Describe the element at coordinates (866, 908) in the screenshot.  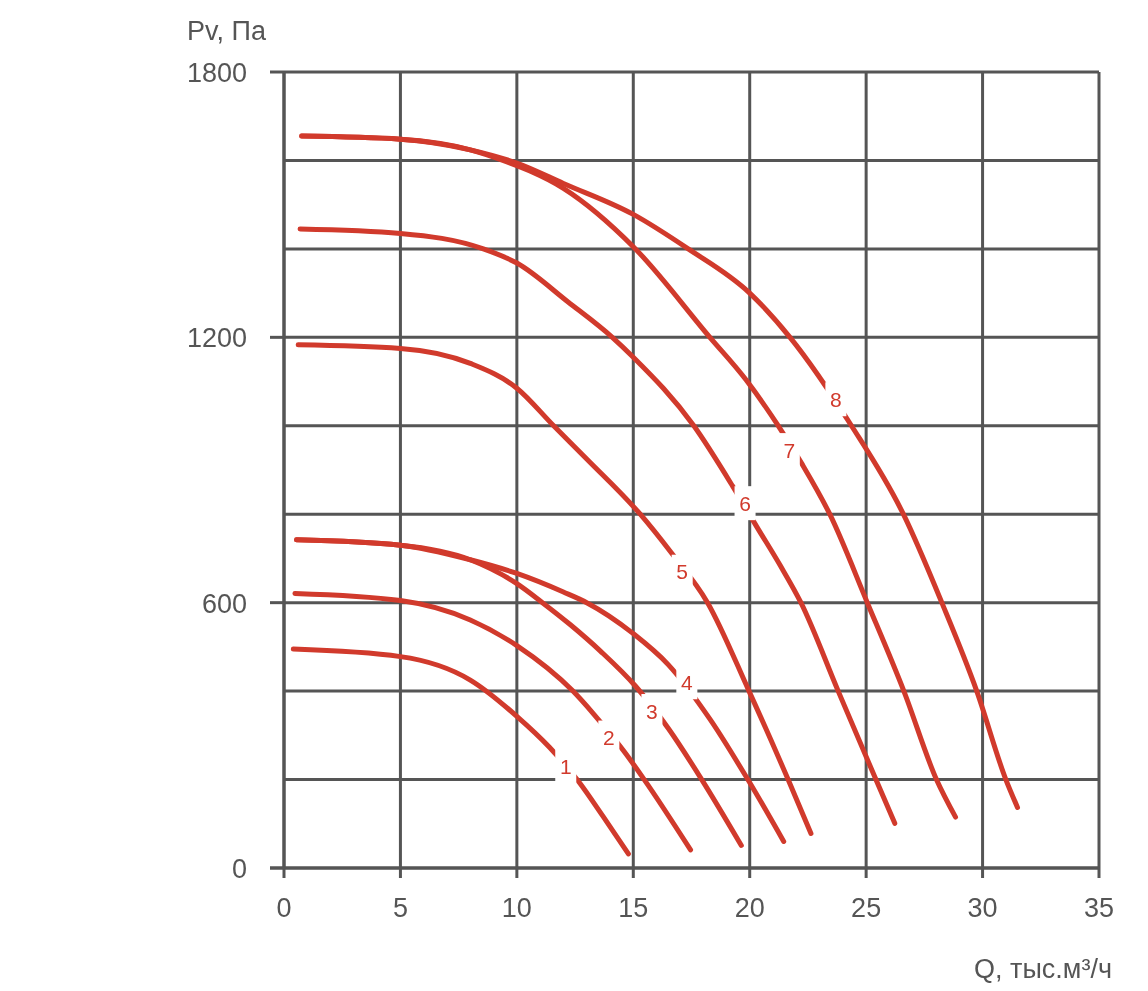
I see `x-tick-label: 25` at that location.